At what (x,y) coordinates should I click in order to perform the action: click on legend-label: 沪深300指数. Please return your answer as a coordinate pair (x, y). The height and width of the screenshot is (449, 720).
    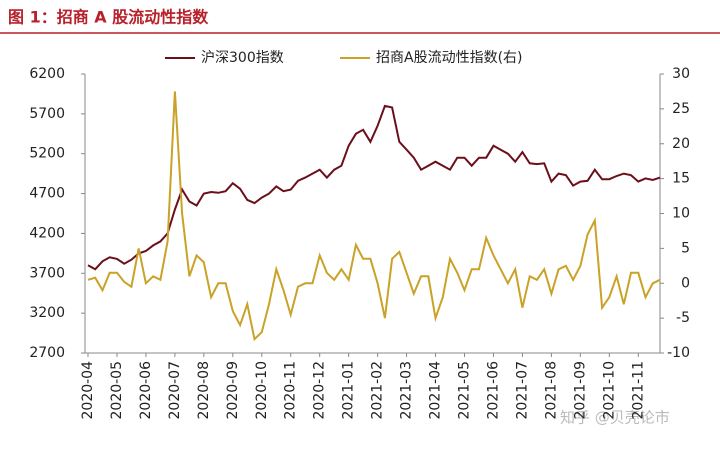
    Looking at the image, I should click on (242, 58).